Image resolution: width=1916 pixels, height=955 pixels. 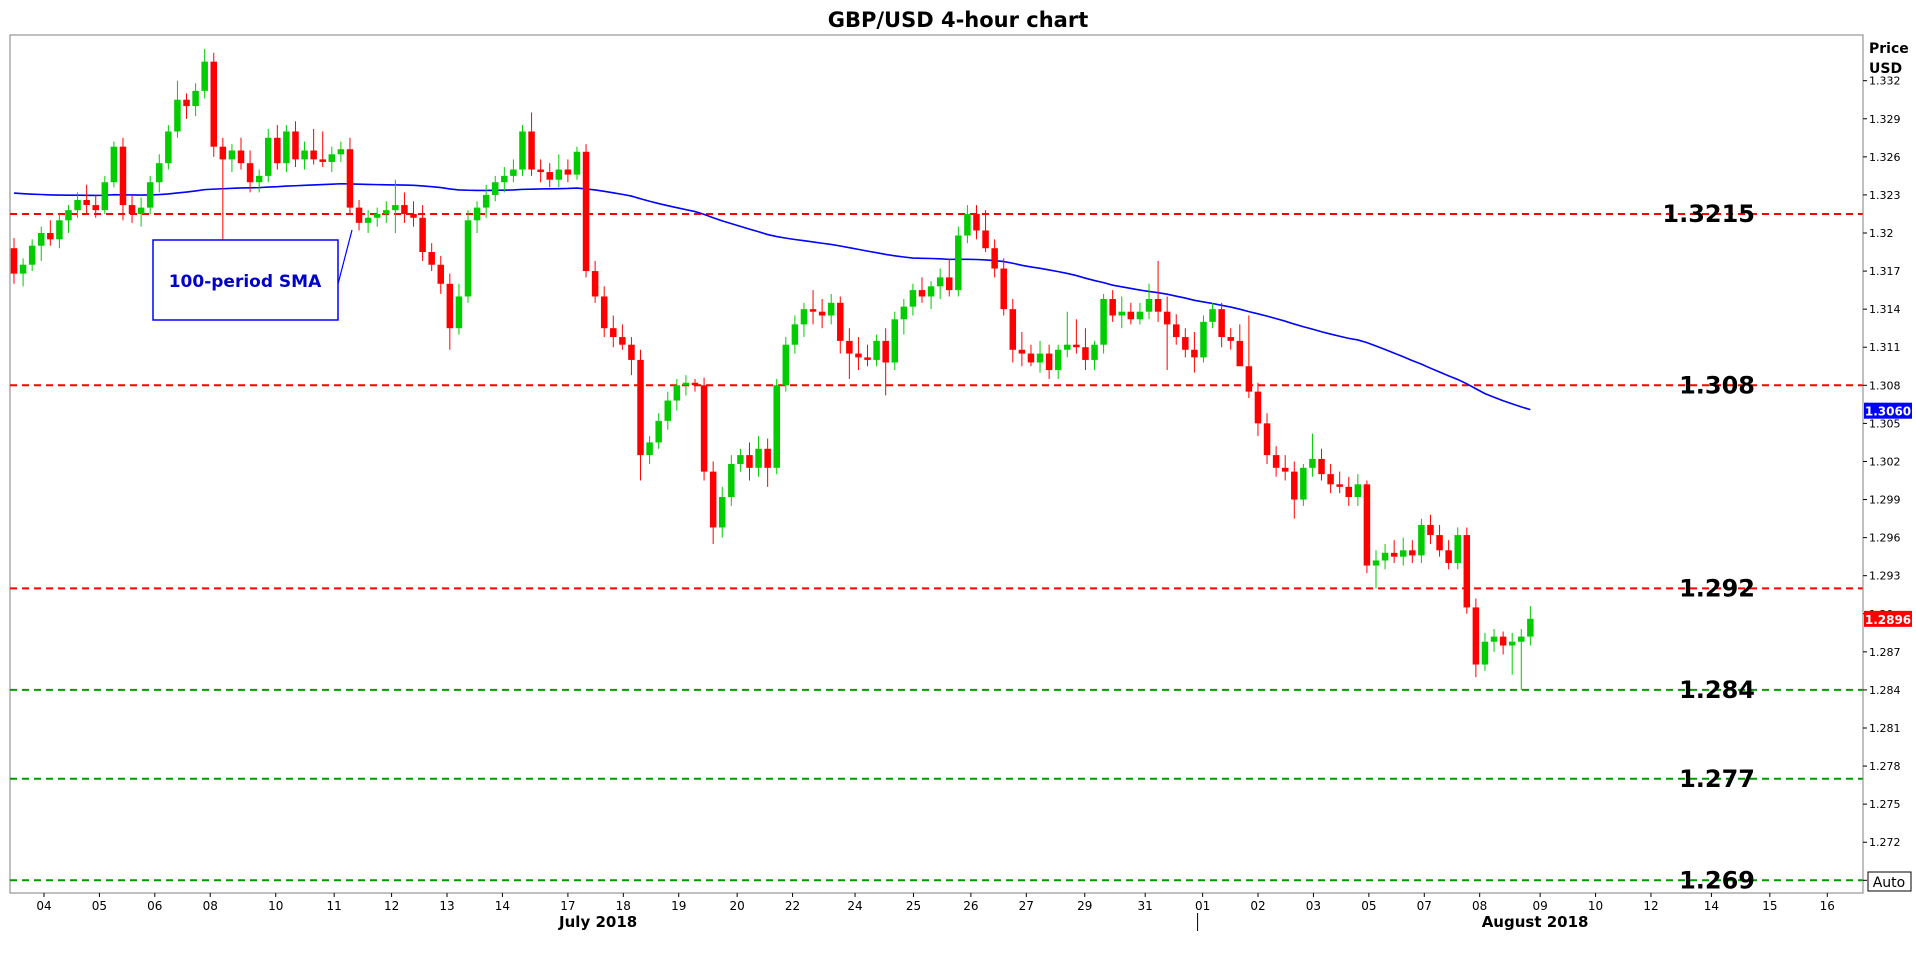 I want to click on date-tick-label-23: 05, so click(x=1368, y=906).